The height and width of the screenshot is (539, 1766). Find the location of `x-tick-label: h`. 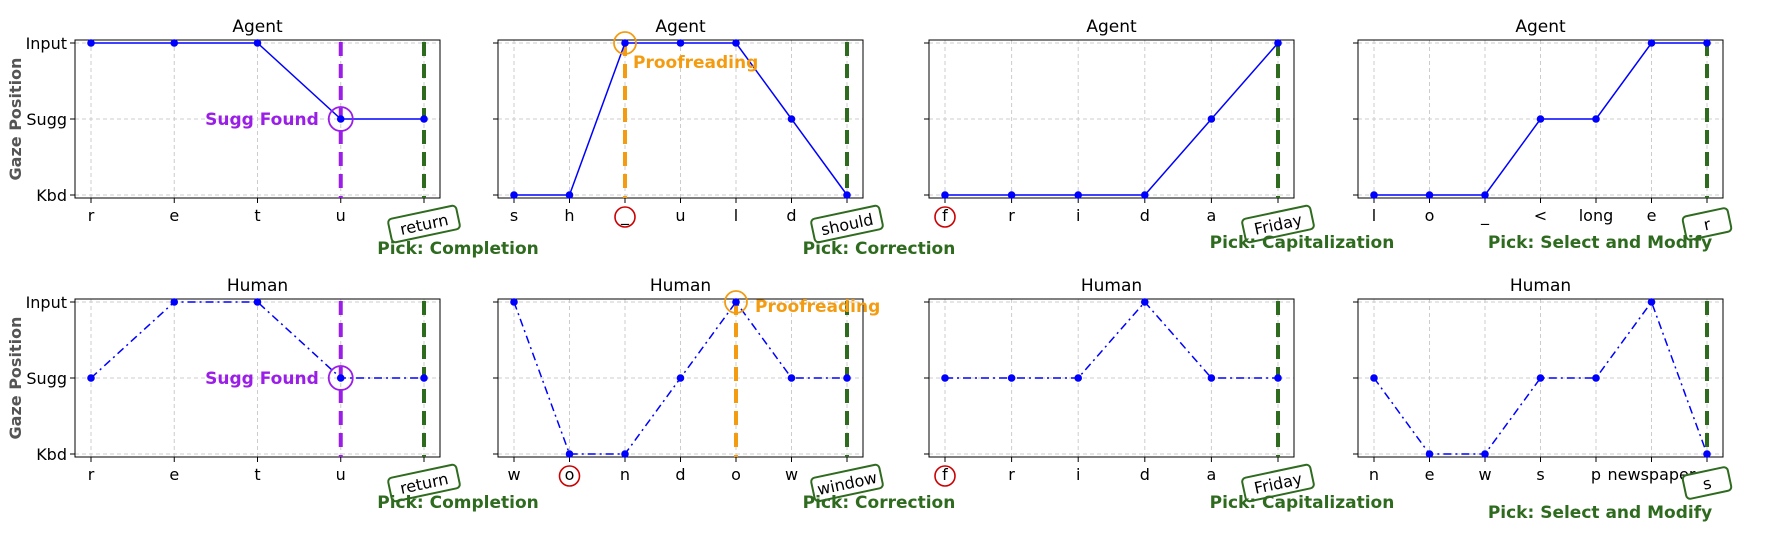

x-tick-label: h is located at coordinates (569, 215).